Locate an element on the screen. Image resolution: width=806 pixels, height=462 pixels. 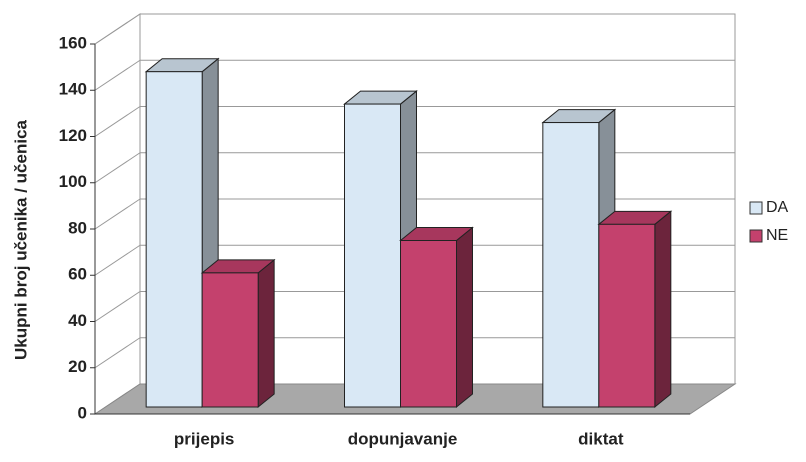
y-tick-label: 160 is located at coordinates (73, 42).